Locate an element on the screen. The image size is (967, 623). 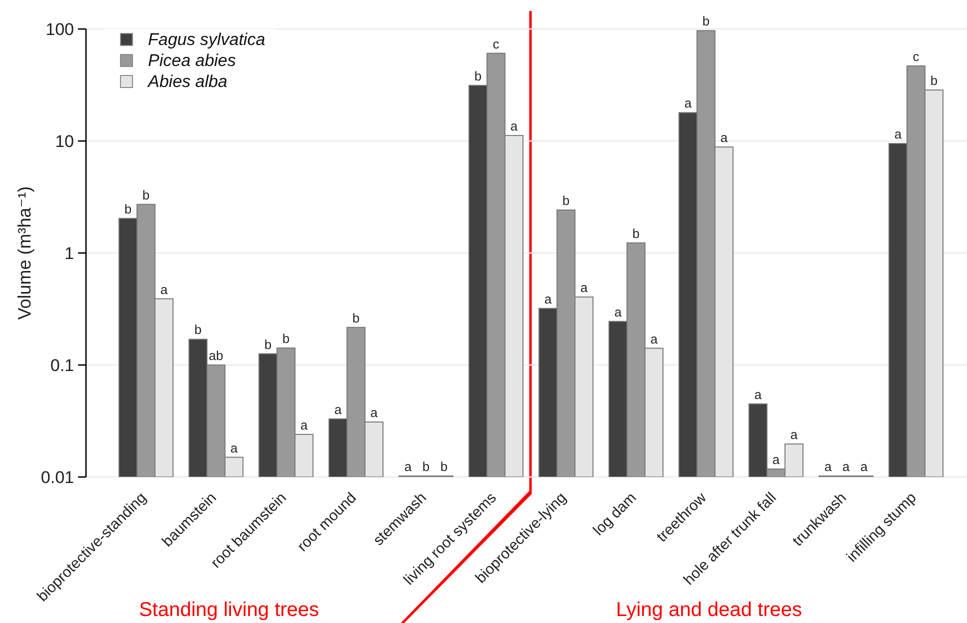
legend-label: Picea abies is located at coordinates (192, 60).